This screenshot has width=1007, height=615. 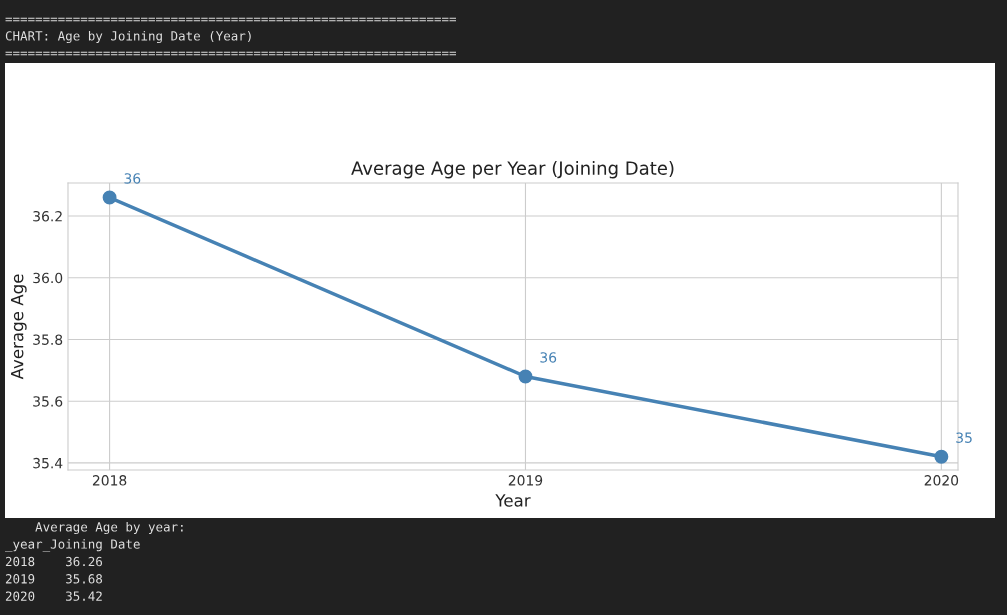 I want to click on y-tick-label: 36.2, so click(x=47, y=216).